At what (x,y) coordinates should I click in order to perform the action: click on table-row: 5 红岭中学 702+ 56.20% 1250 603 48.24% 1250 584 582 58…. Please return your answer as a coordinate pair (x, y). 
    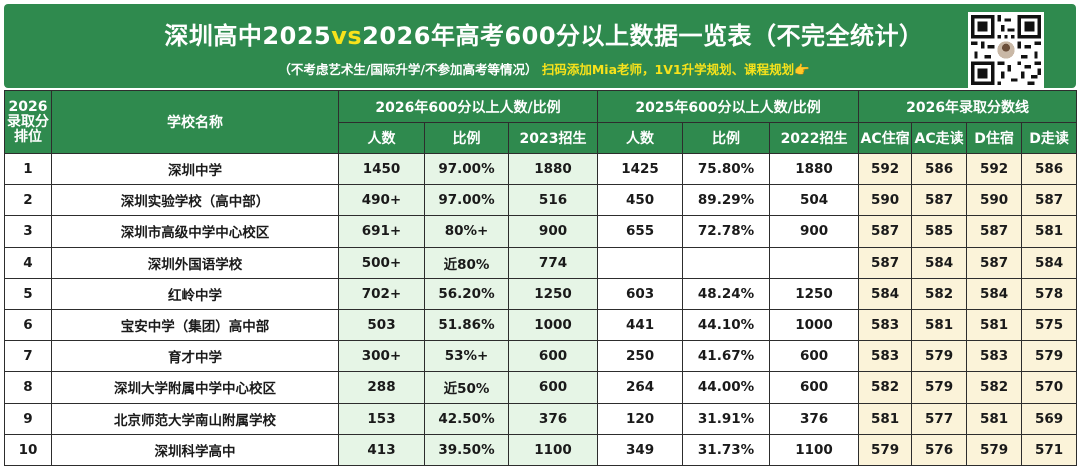
    Looking at the image, I should click on (541, 293).